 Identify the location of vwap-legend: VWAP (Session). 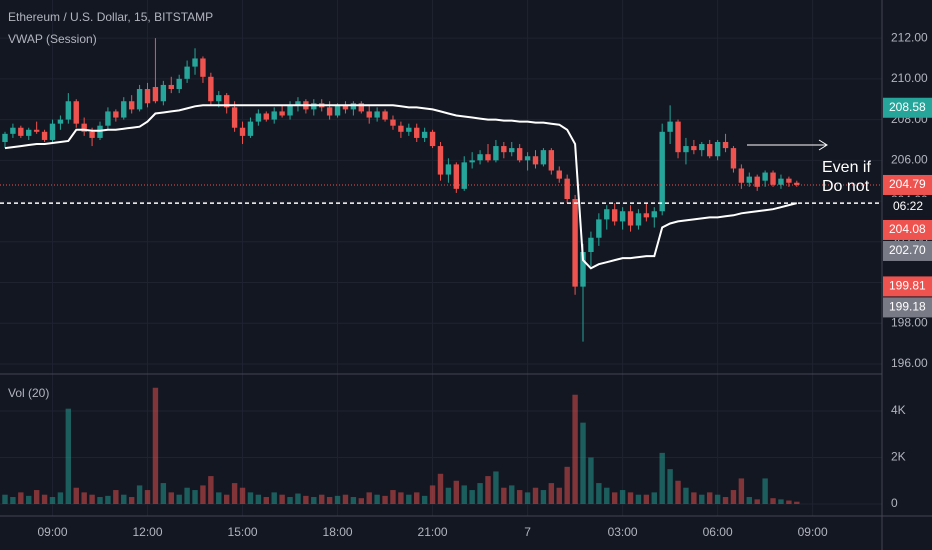
(52, 39).